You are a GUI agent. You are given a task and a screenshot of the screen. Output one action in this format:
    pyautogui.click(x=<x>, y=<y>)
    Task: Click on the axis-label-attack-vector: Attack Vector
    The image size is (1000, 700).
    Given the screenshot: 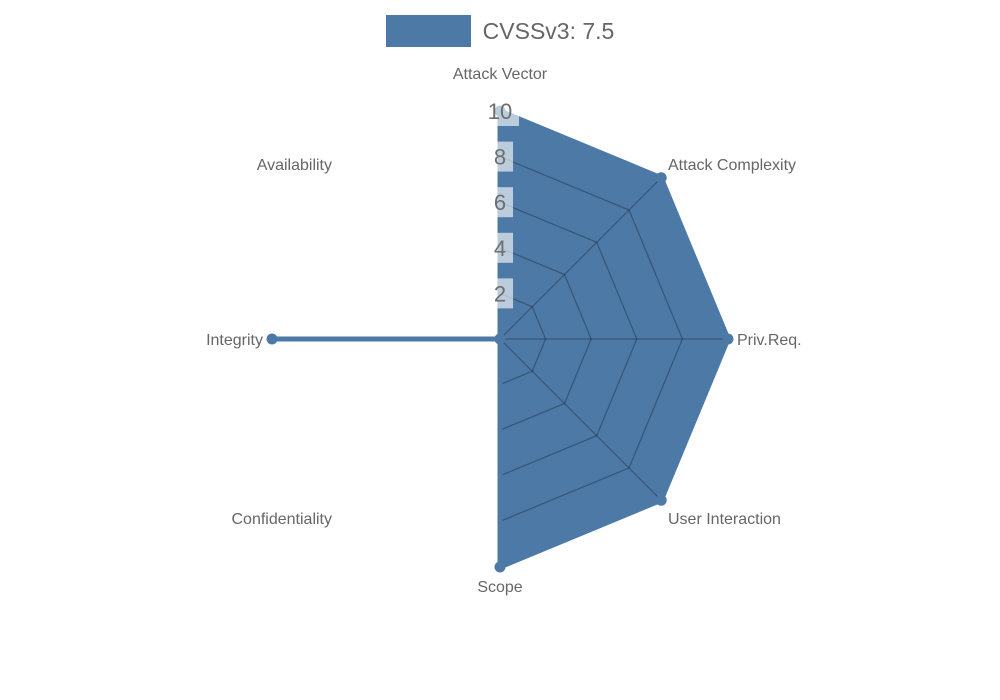 What is the action you would take?
    pyautogui.click(x=500, y=74)
    